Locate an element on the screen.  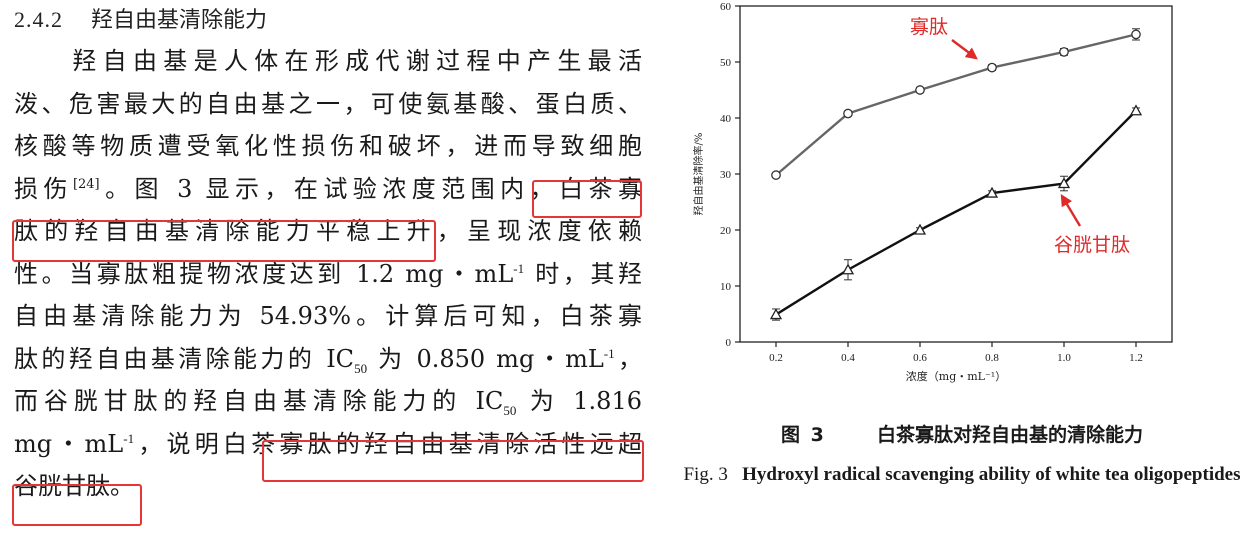
section-heading: 2.4.2 羟自由基清除能力 is located at coordinates (140, 20).